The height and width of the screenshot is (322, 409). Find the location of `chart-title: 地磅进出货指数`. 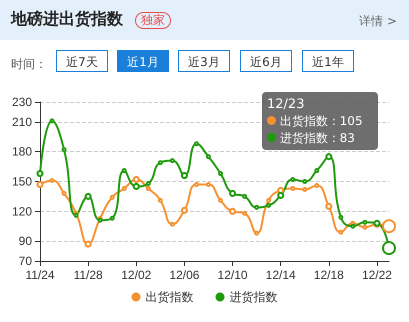

chart-title: 地磅进出货指数 is located at coordinates (67, 19).